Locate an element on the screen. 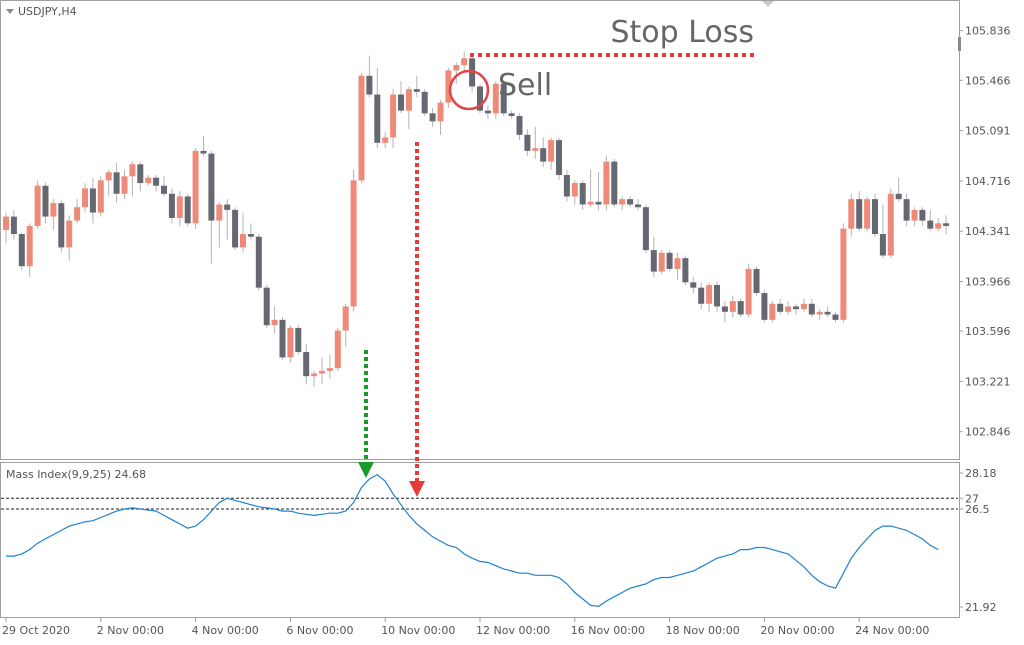 The height and width of the screenshot is (645, 1024). sell-label: Sell is located at coordinates (525, 85).